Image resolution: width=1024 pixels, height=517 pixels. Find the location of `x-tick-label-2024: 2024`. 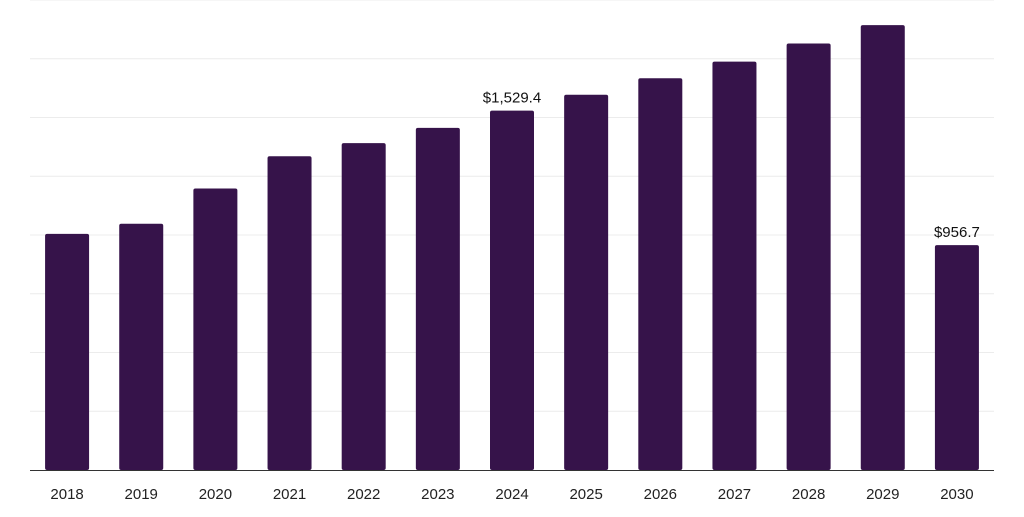

x-tick-label-2024: 2024 is located at coordinates (511, 494).